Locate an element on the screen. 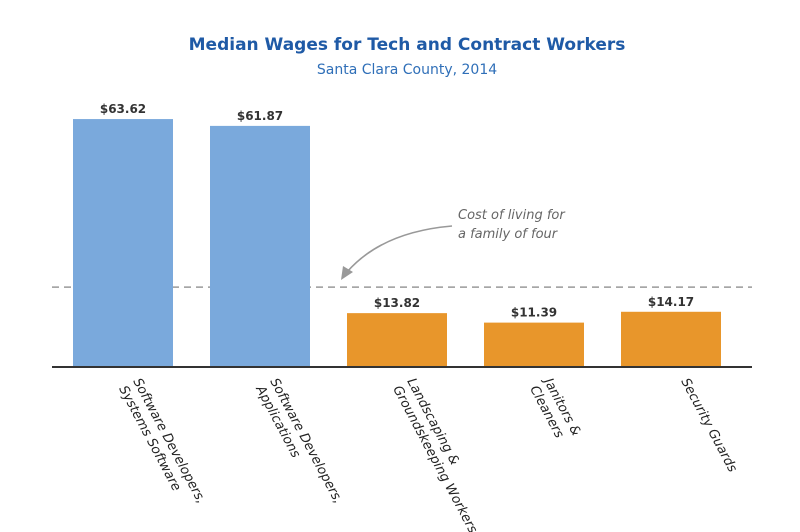 This screenshot has width=800, height=532. annotation-group: Cost of living for a family of four is located at coordinates (453, 244).